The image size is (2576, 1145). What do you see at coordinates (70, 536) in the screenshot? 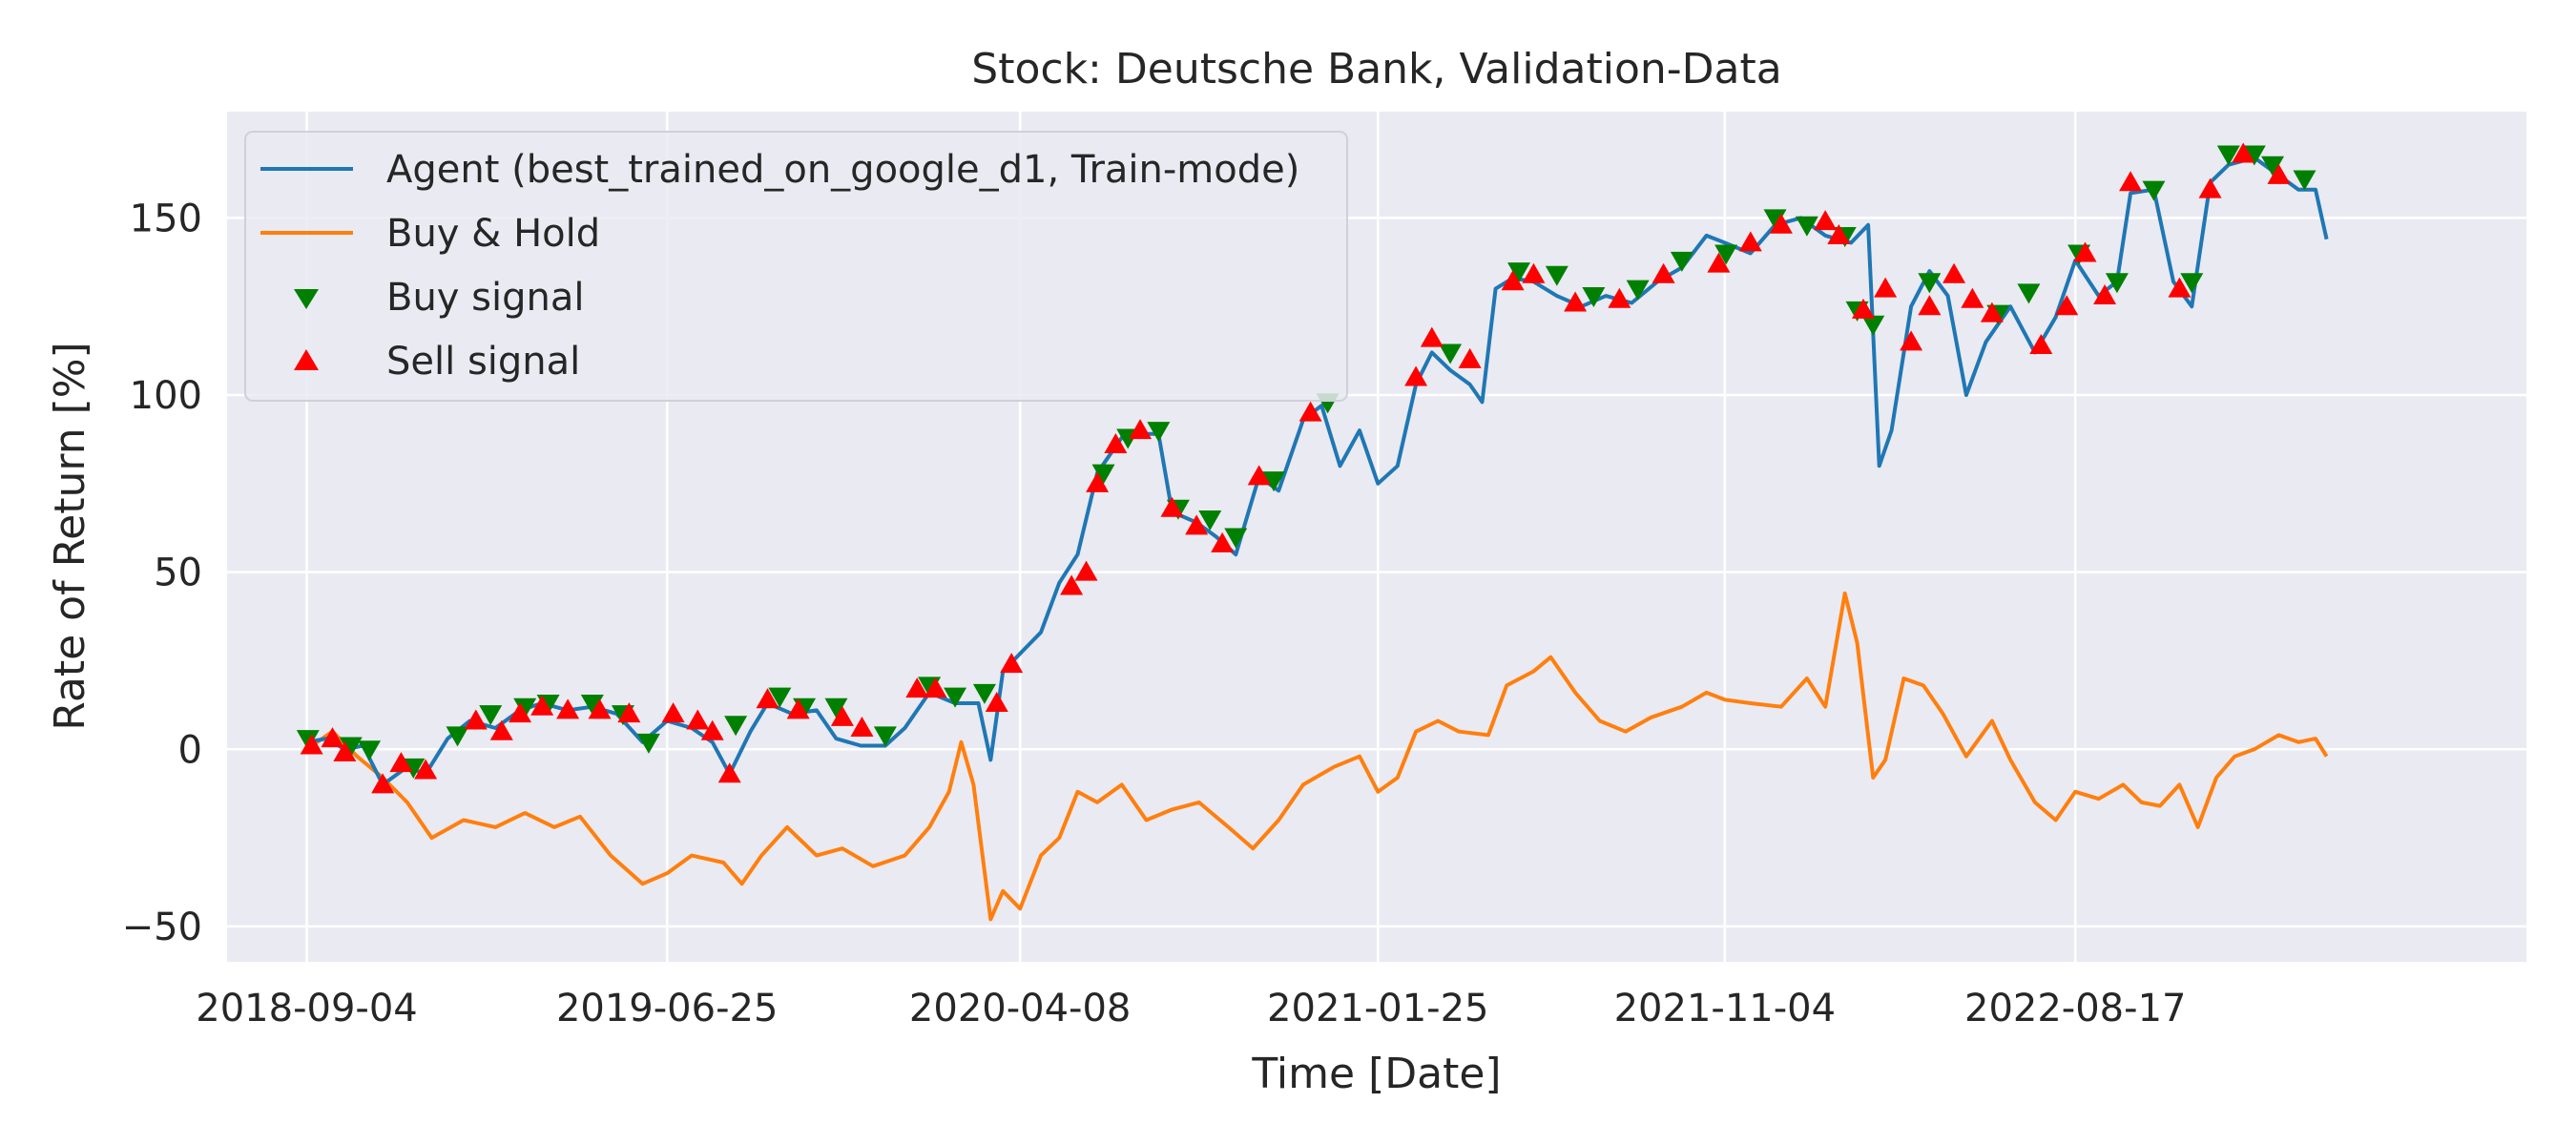
I see `y-axis-label: Rate of Return [%]` at bounding box center [70, 536].